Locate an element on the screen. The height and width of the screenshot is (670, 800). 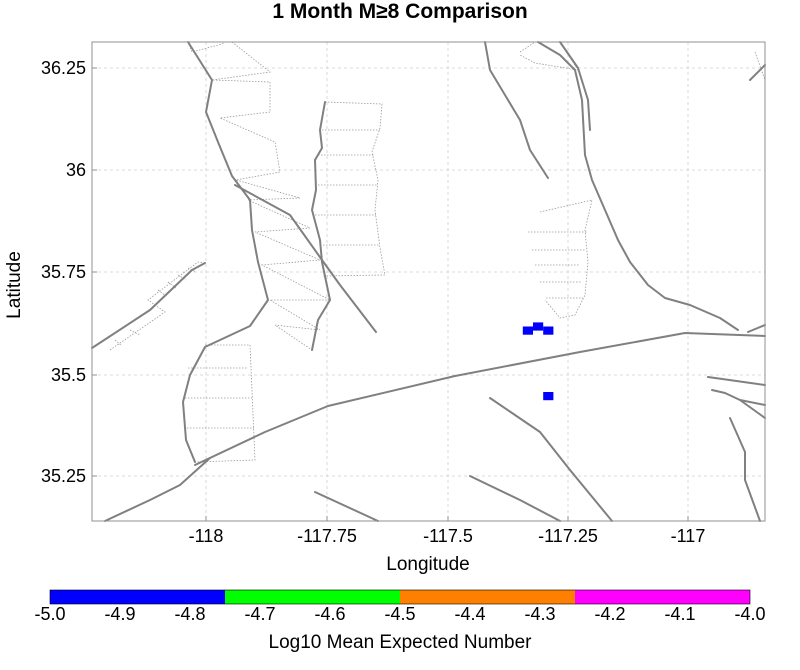
colorbar-tick-label: -5.0 is located at coordinates (50, 614).